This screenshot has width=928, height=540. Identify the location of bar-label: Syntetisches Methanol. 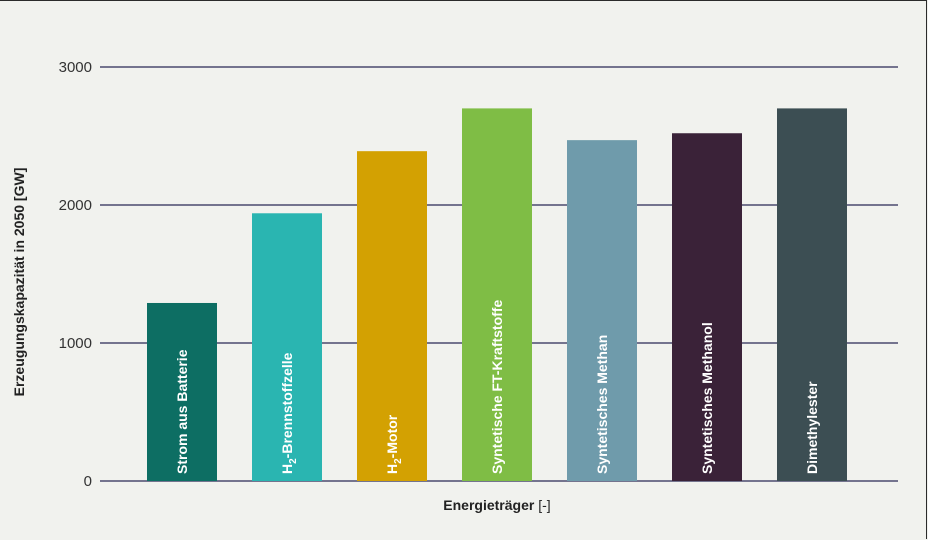
(707, 398).